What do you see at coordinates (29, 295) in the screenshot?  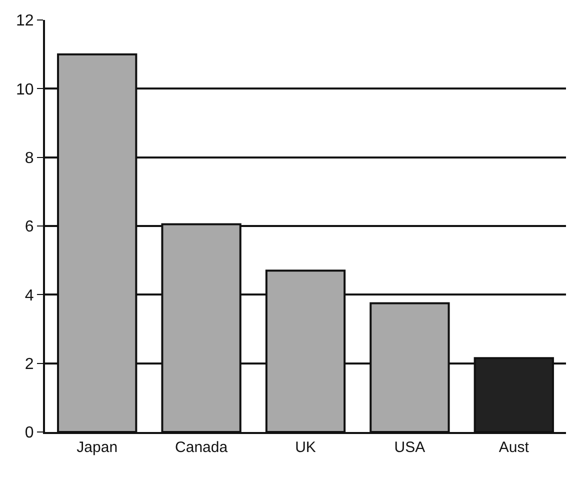 I see `y-tick-label: 4` at bounding box center [29, 295].